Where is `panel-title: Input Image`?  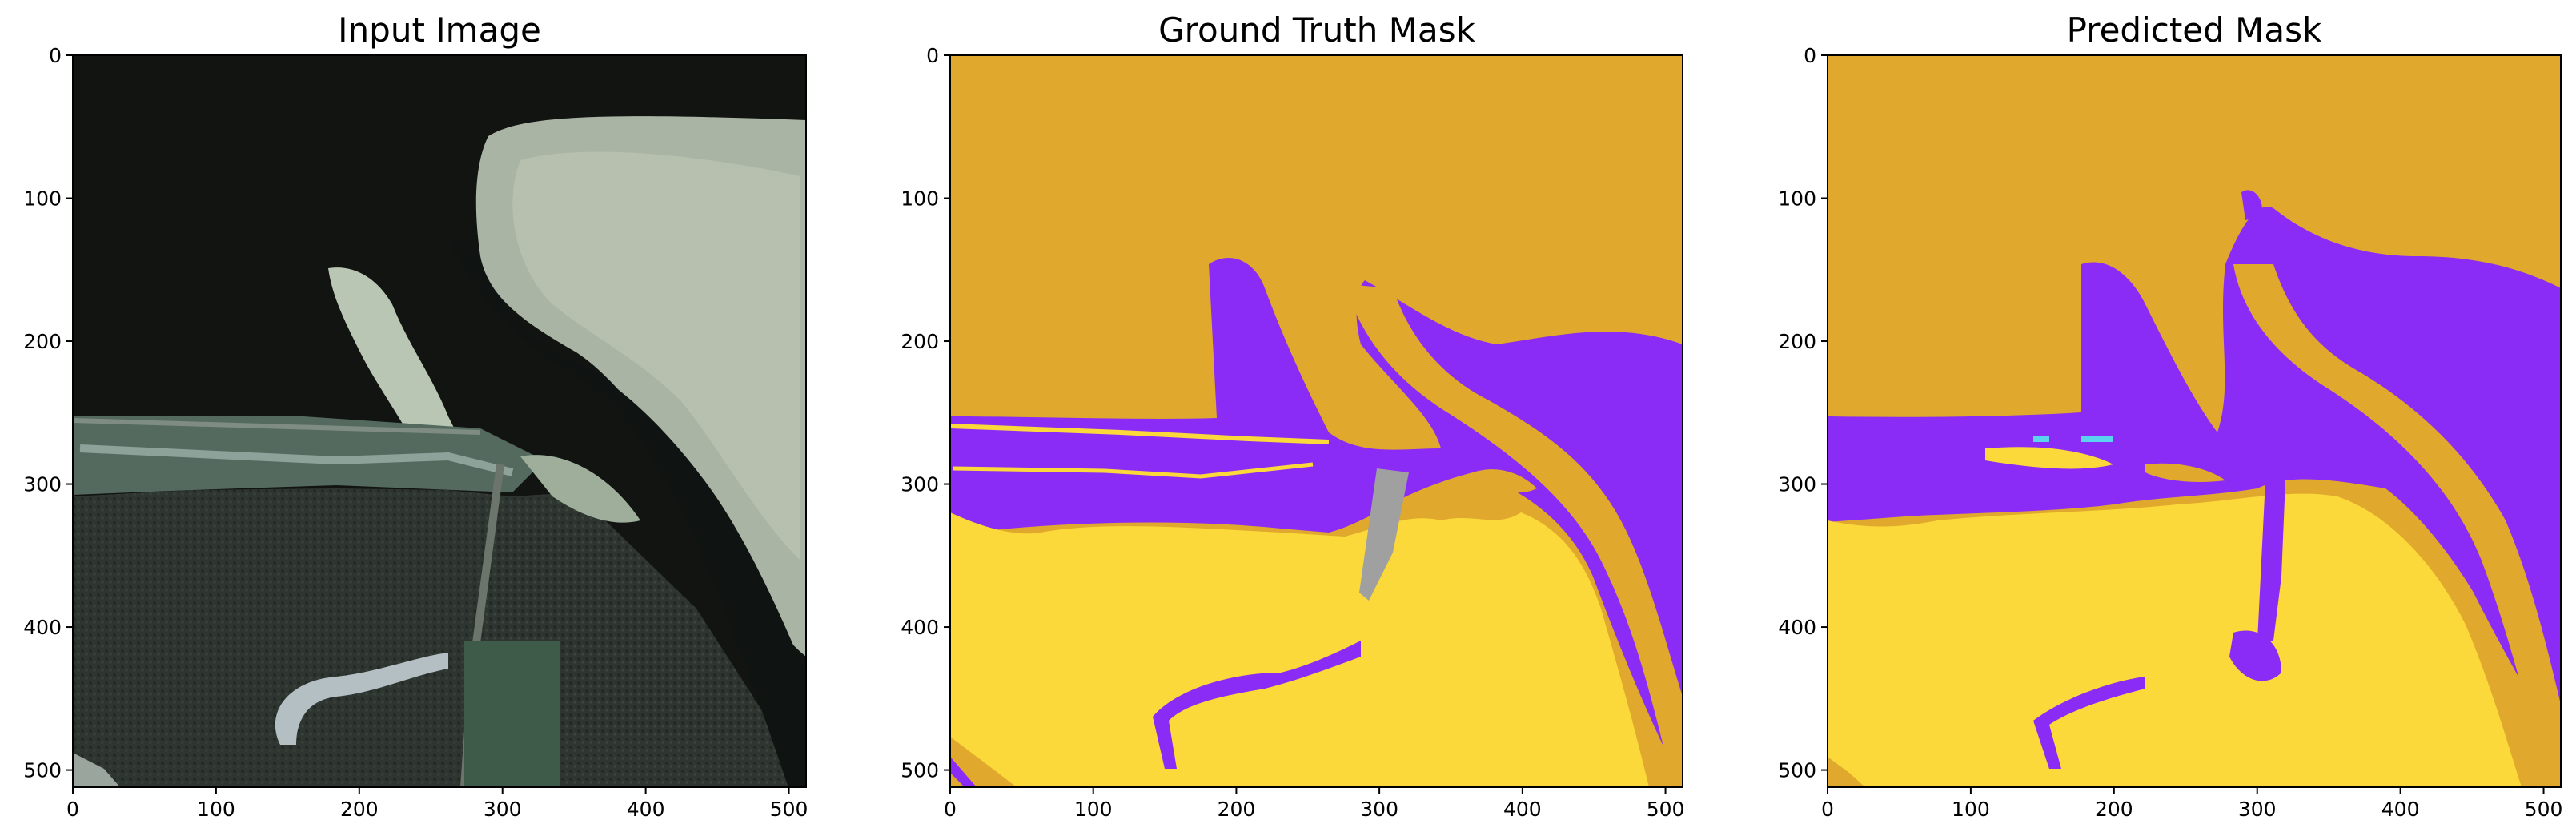 panel-title: Input Image is located at coordinates (440, 30).